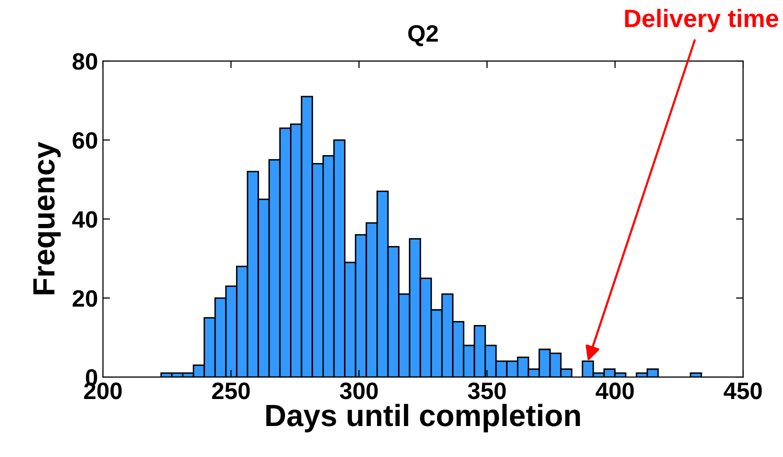  What do you see at coordinates (231, 391) in the screenshot?
I see `x-tick-label: 250` at bounding box center [231, 391].